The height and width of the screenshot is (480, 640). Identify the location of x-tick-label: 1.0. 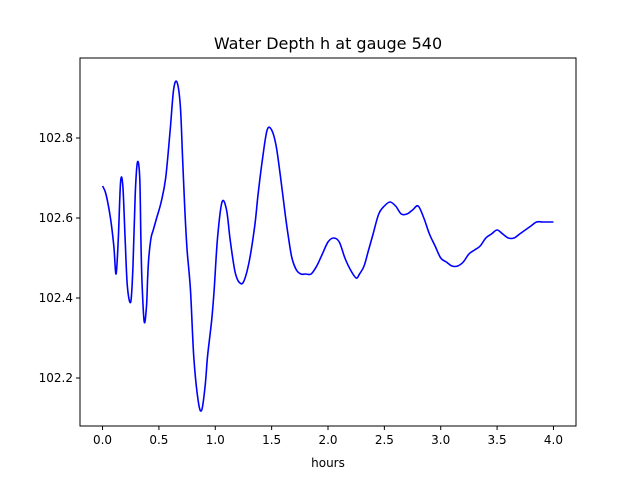
(215, 440).